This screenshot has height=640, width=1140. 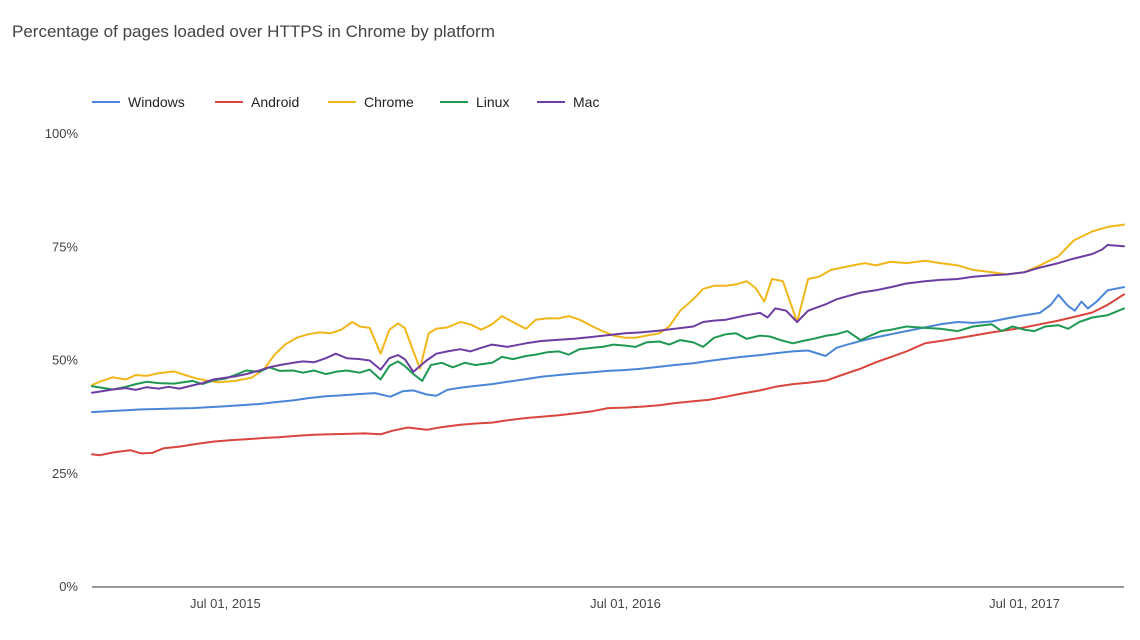 I want to click on x-tick-label-2015-07-01: Jul 01, 2015, so click(x=225, y=603).